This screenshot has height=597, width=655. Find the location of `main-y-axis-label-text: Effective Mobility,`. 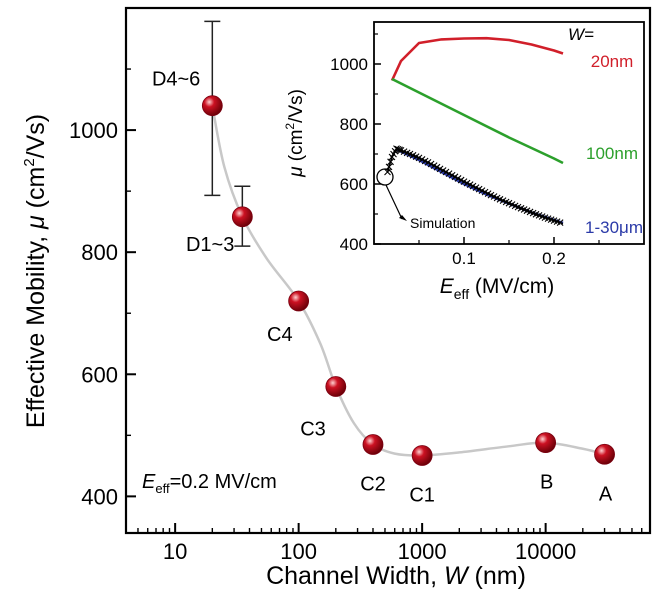

main-y-axis-label-text: Effective Mobility, is located at coordinates (36, 328).